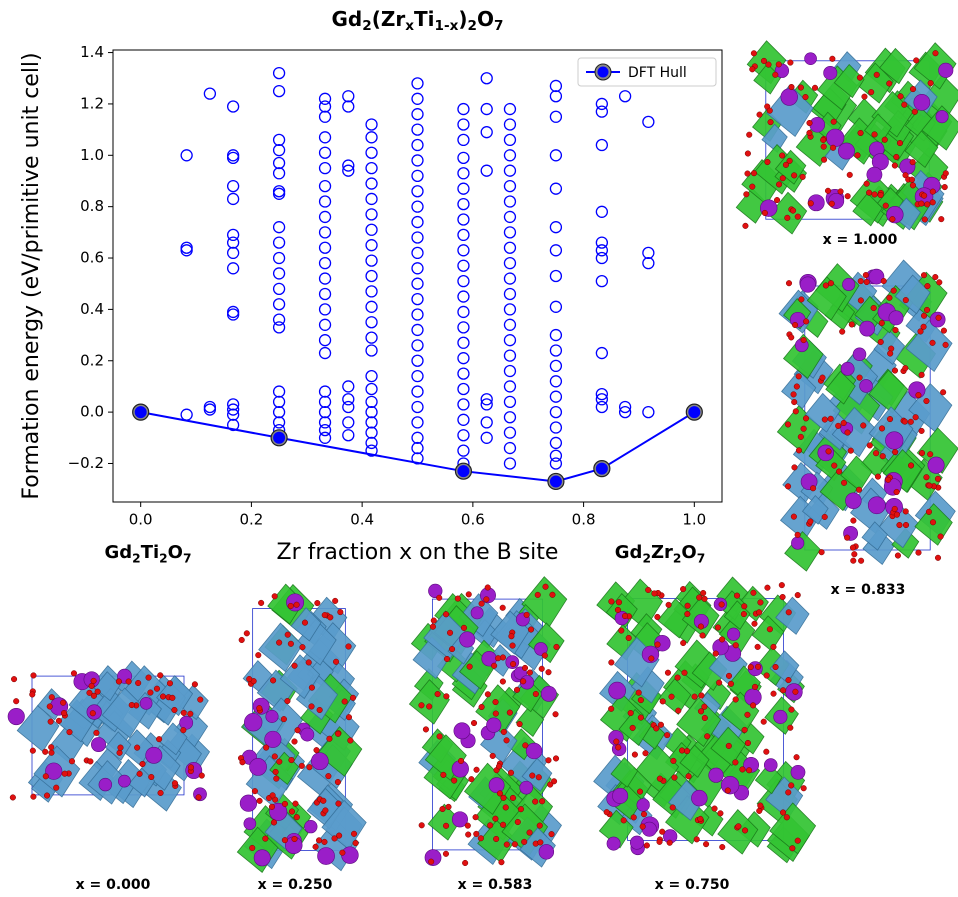 The height and width of the screenshot is (897, 958). What do you see at coordinates (868, 590) in the screenshot?
I see `structure-label: x = 0.833` at bounding box center [868, 590].